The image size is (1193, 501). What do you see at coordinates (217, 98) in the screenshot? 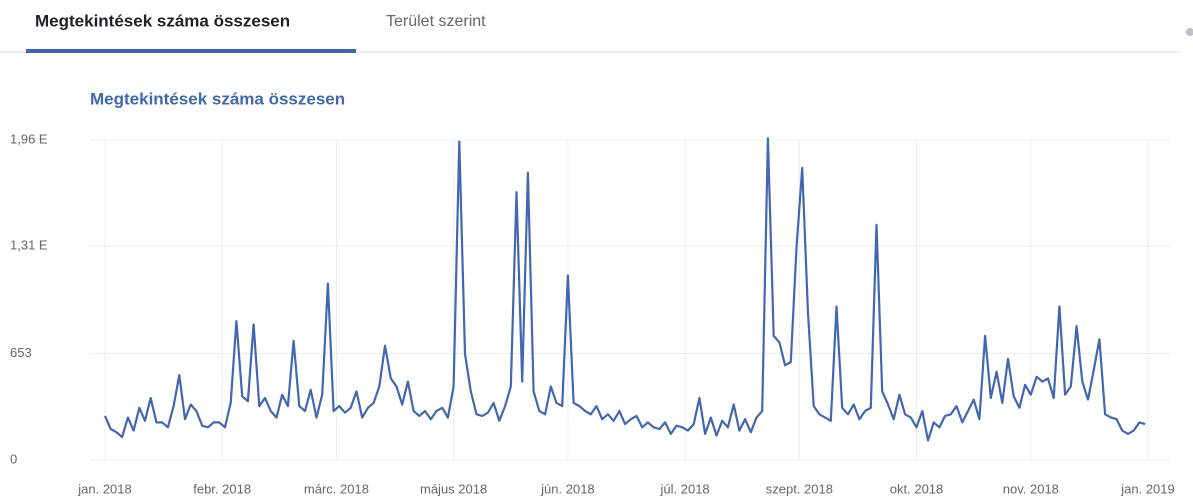
I see `chart-title: Megtekintések száma összesen` at bounding box center [217, 98].